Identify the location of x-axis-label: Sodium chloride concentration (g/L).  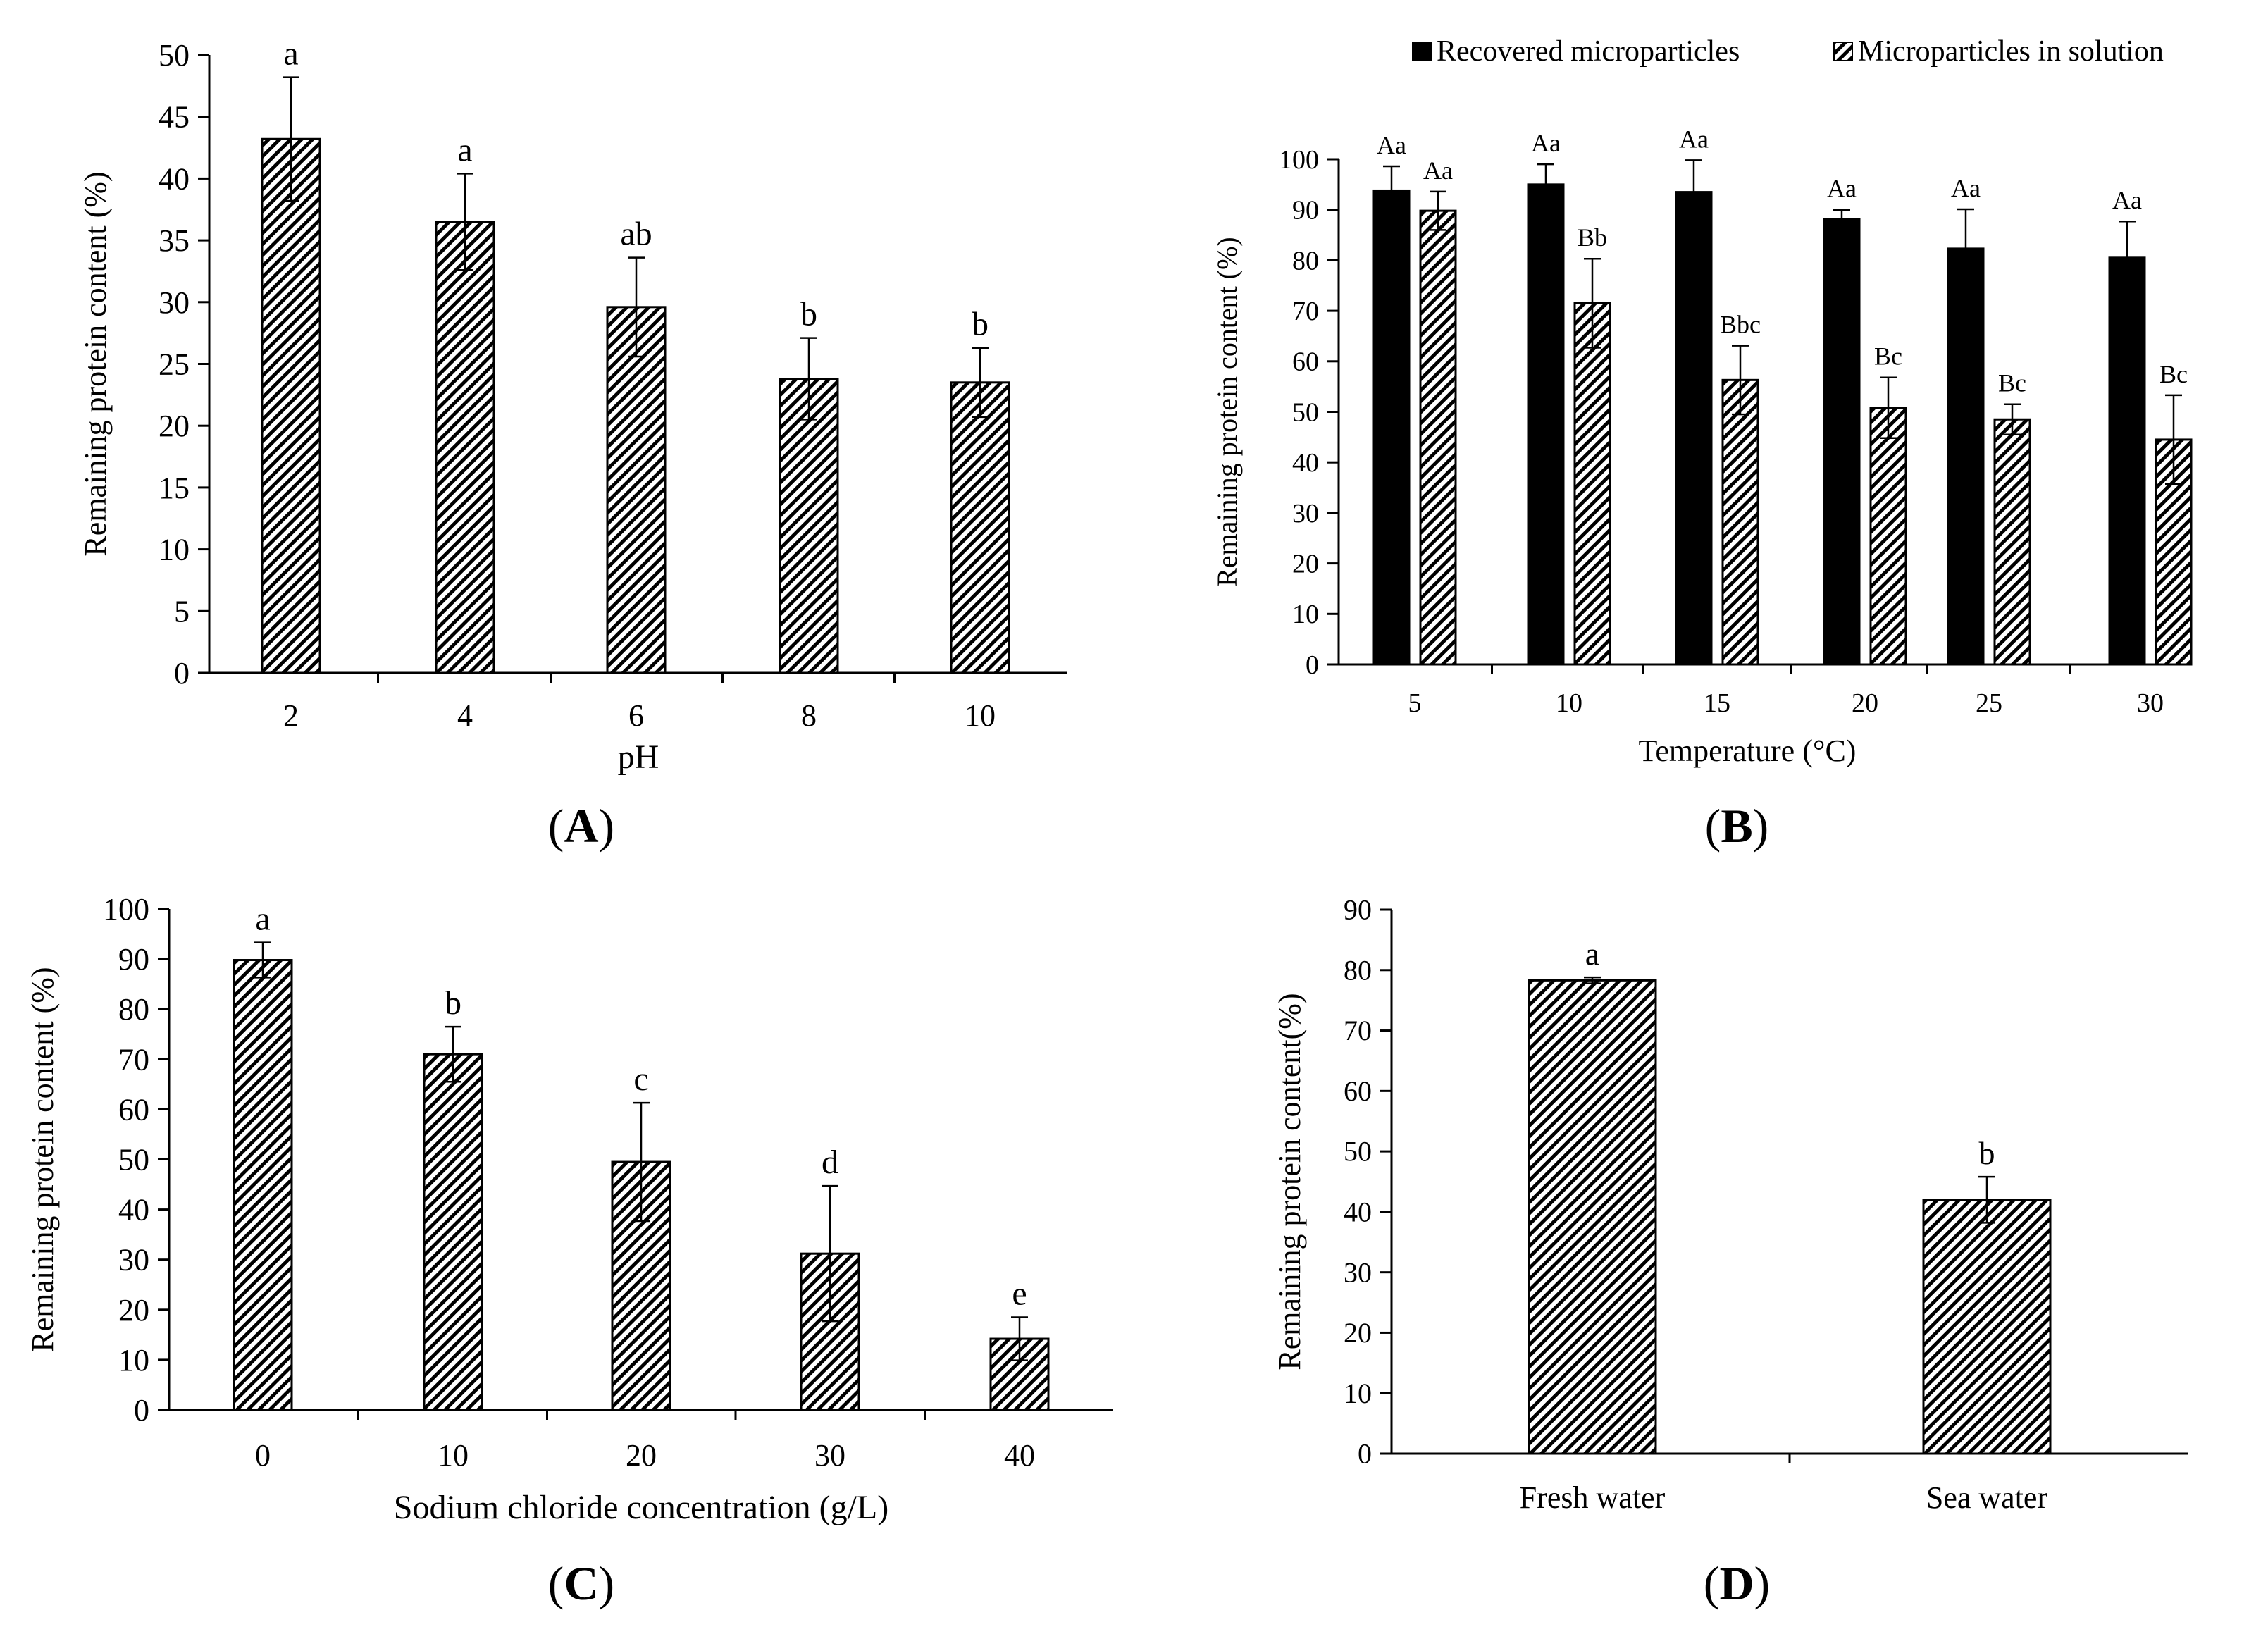
(641, 1507).